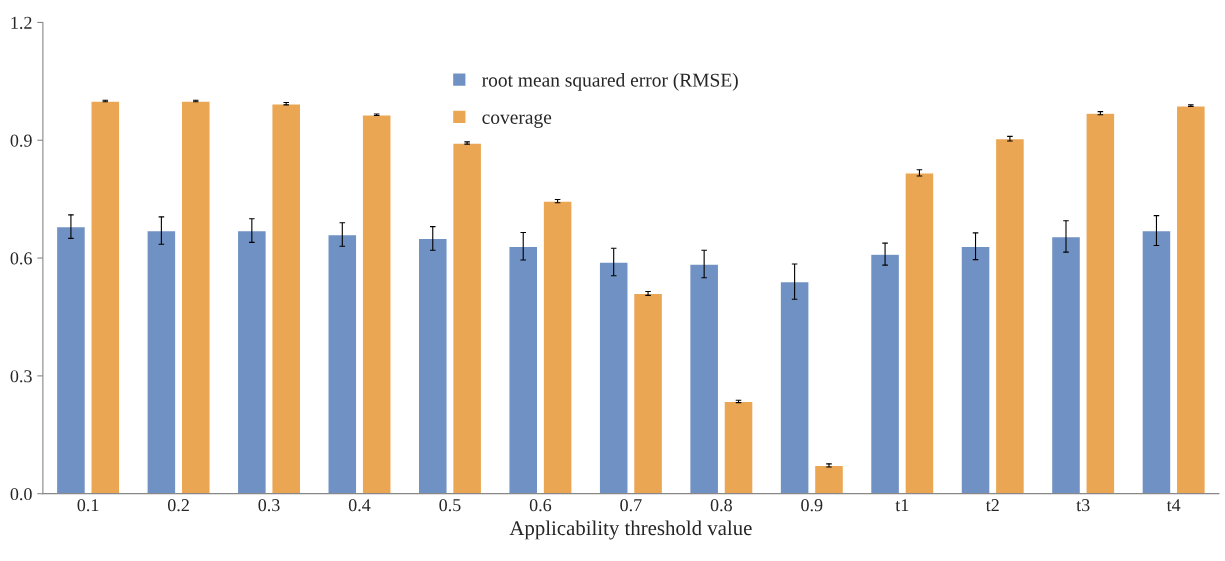 The width and height of the screenshot is (1225, 561). I want to click on x-tick-label: 0.4, so click(359, 505).